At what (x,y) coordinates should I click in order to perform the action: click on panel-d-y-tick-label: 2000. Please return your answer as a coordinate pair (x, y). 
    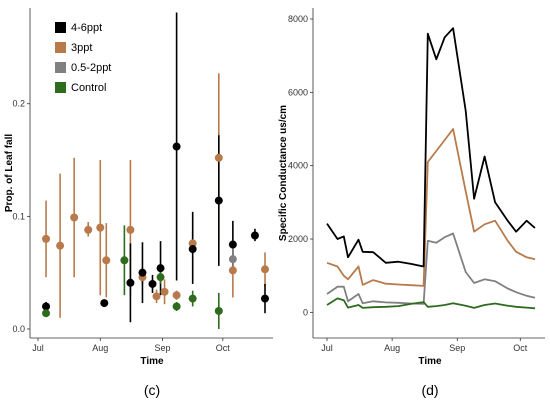
    Looking at the image, I should click on (298, 239).